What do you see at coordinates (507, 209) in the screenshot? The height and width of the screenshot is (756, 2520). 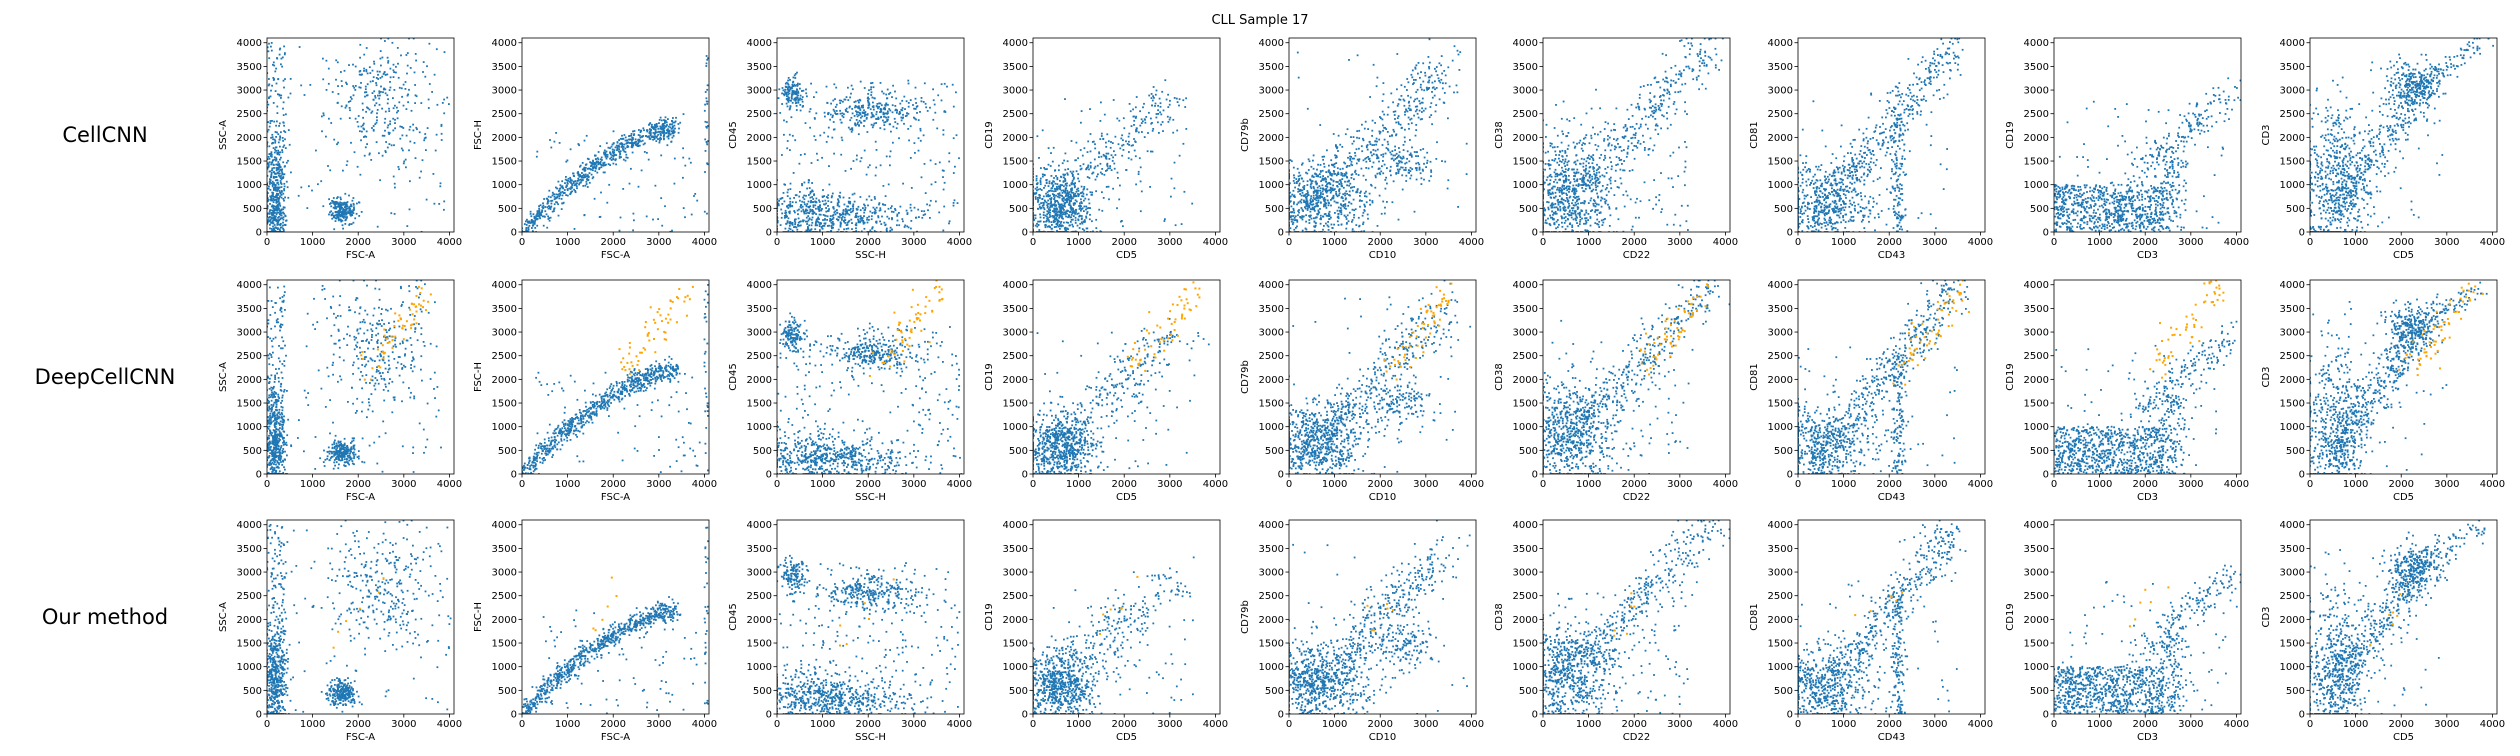 I see `y-tick-label: 500` at bounding box center [507, 209].